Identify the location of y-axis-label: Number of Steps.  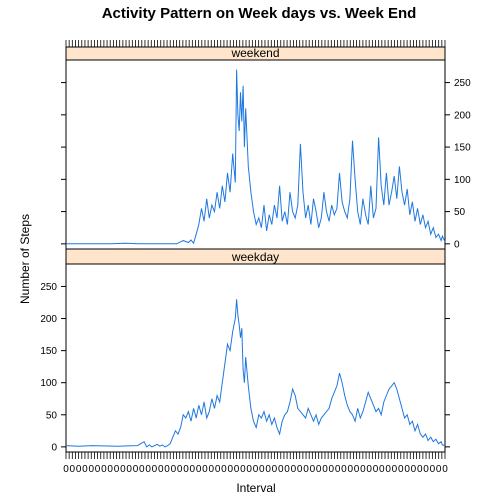
(25, 259).